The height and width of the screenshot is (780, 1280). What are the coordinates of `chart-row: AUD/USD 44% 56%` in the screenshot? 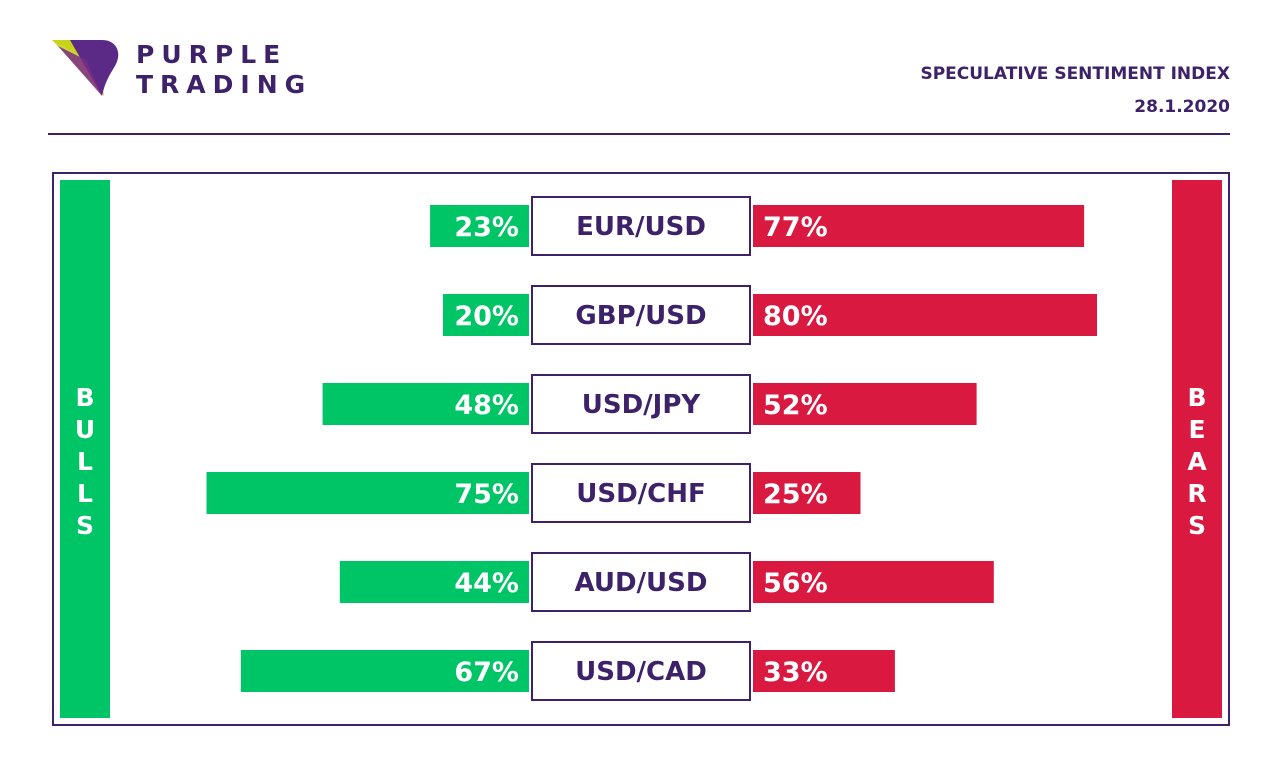 It's located at (666, 582).